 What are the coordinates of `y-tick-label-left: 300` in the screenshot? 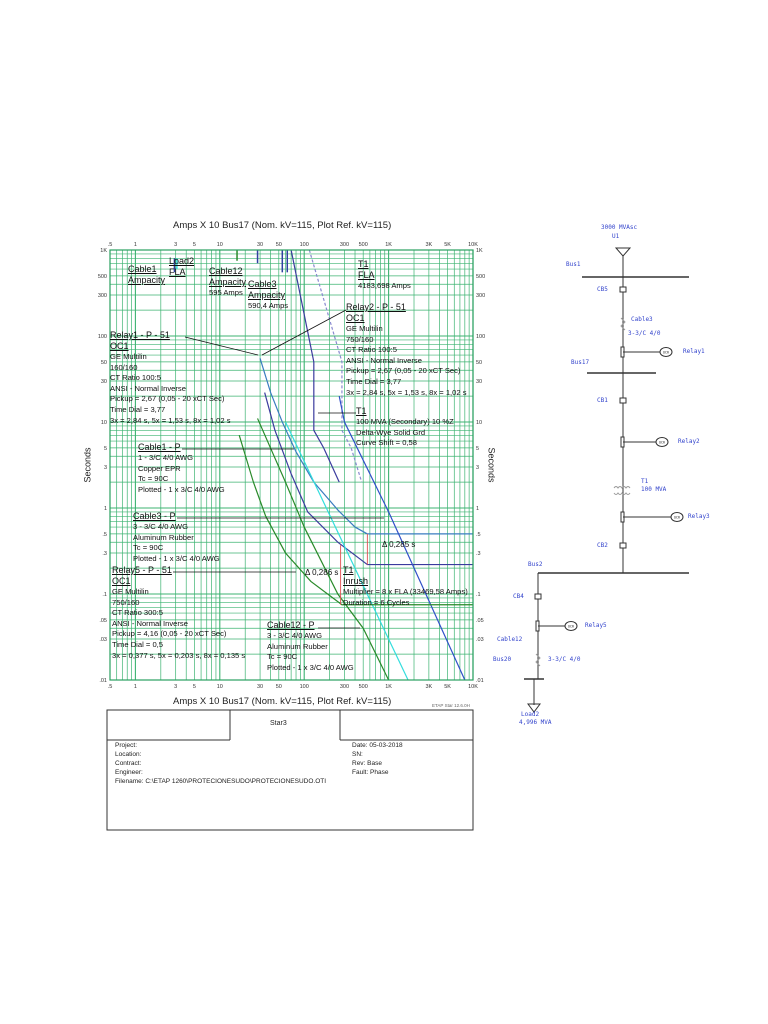 It's located at (102, 296).